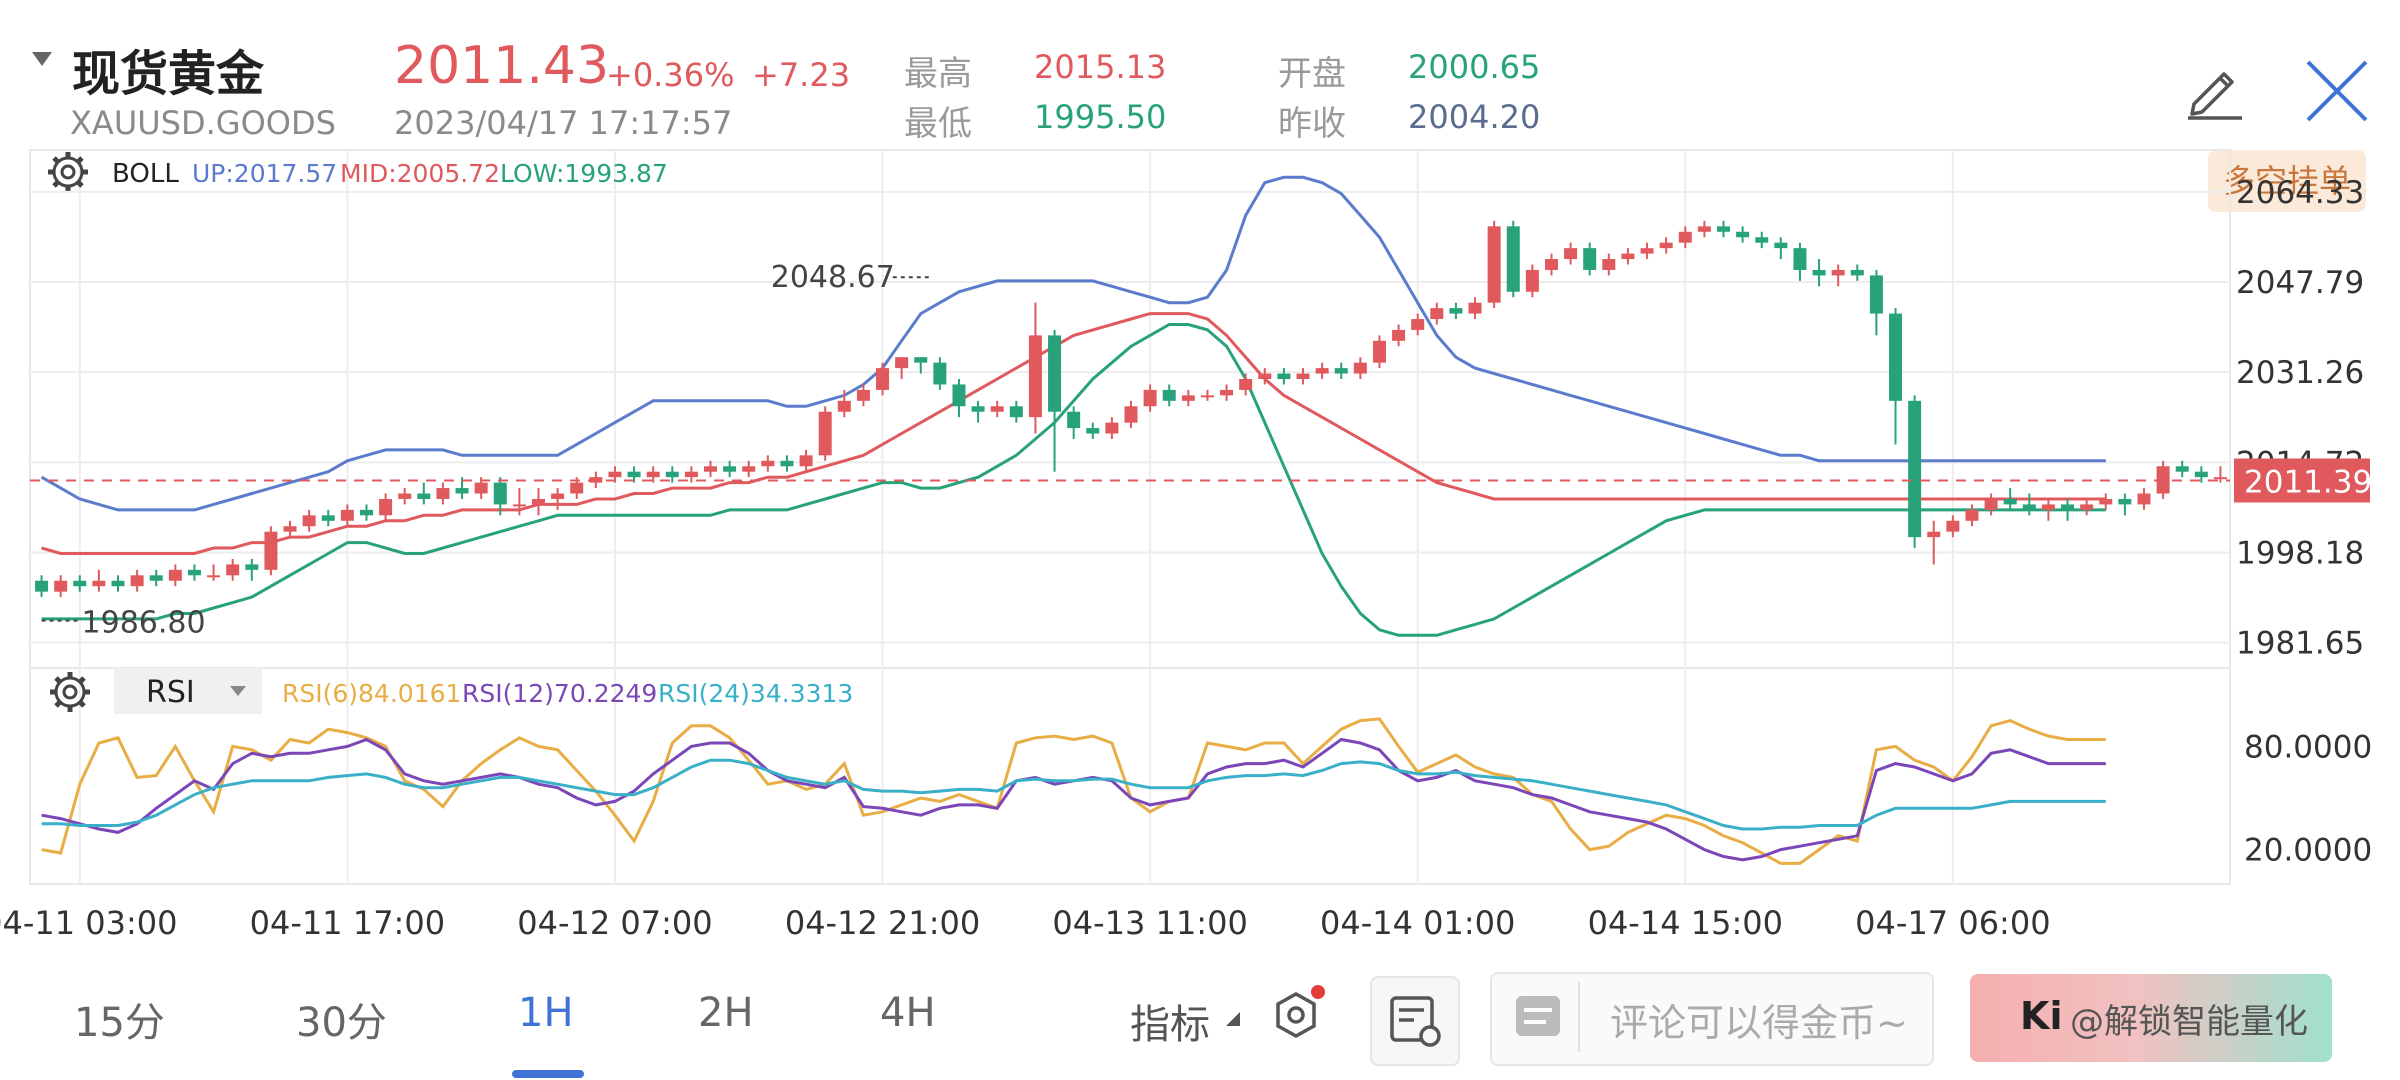 Image resolution: width=2400 pixels, height=1080 pixels. What do you see at coordinates (1312, 124) in the screenshot?
I see `prev-close-label: 昨收` at bounding box center [1312, 124].